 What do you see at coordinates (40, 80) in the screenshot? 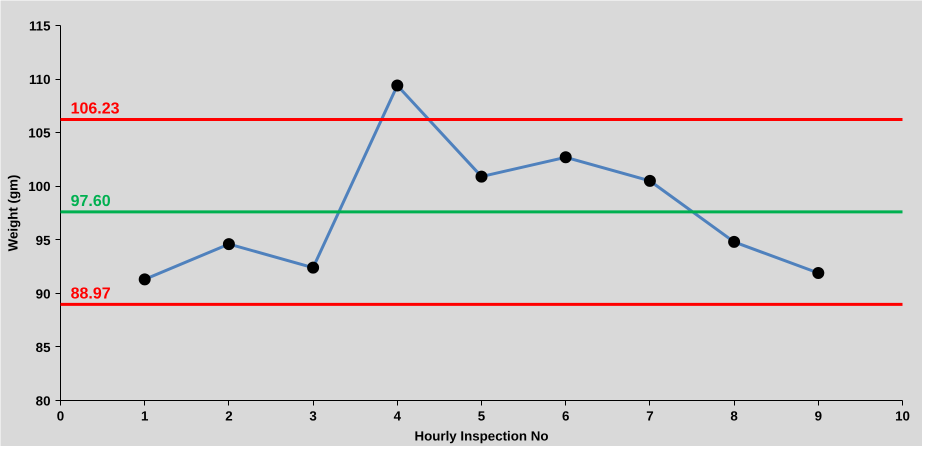
I see `y-tick-label: 110` at bounding box center [40, 80].